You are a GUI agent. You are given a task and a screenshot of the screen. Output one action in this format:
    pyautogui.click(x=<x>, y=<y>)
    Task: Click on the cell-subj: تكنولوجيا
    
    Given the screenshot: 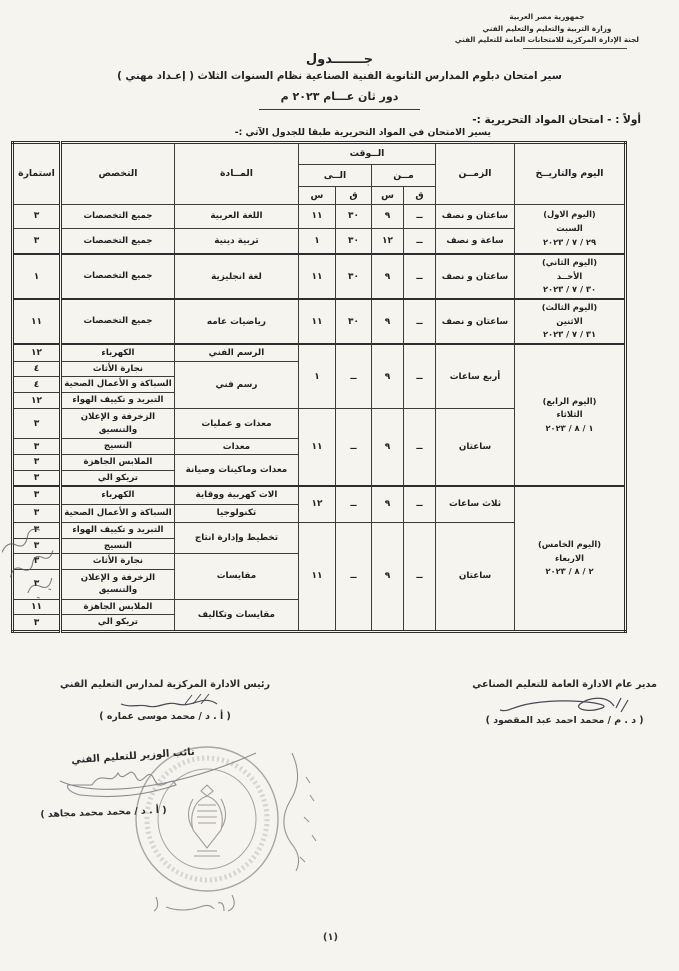 What is the action you would take?
    pyautogui.click(x=236, y=513)
    